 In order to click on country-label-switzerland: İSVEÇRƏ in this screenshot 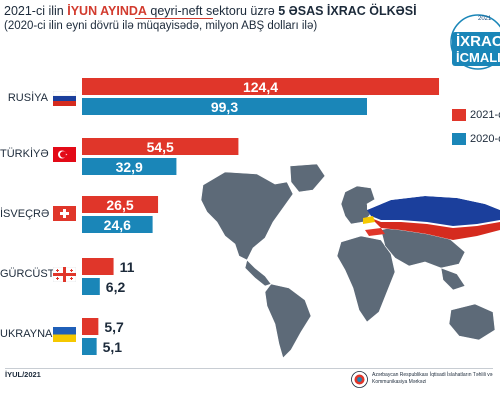, I will do `click(25, 214)`.